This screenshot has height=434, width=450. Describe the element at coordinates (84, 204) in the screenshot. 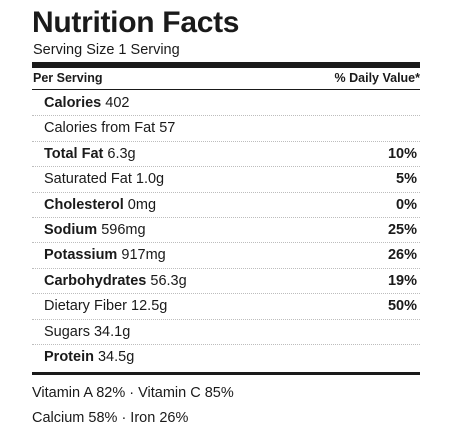

I see `nutrient-name: Cholesterol` at that location.